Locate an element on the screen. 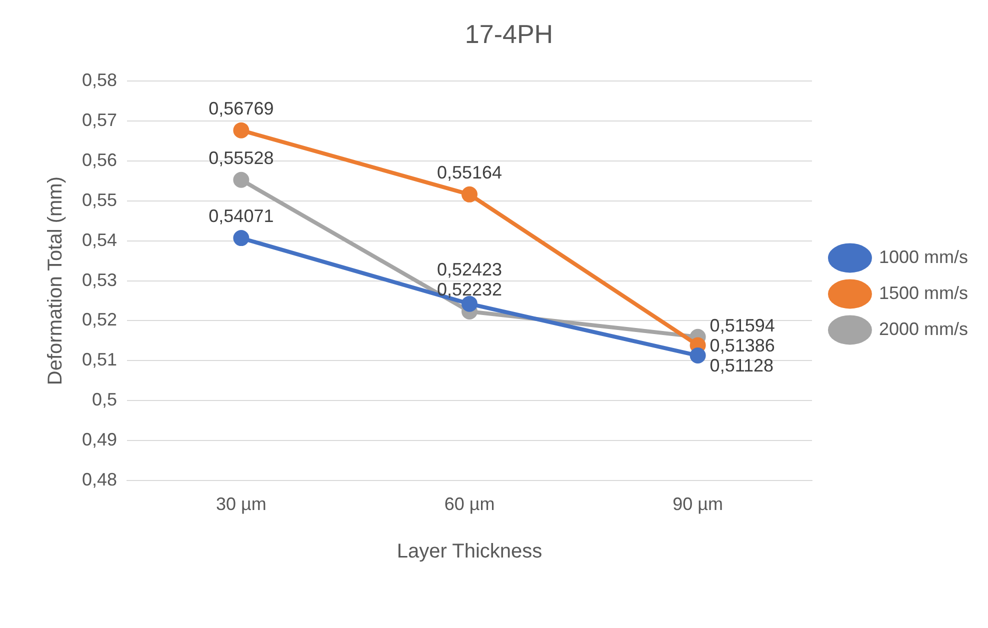  y-tick-label: 0,48 is located at coordinates (100, 479).